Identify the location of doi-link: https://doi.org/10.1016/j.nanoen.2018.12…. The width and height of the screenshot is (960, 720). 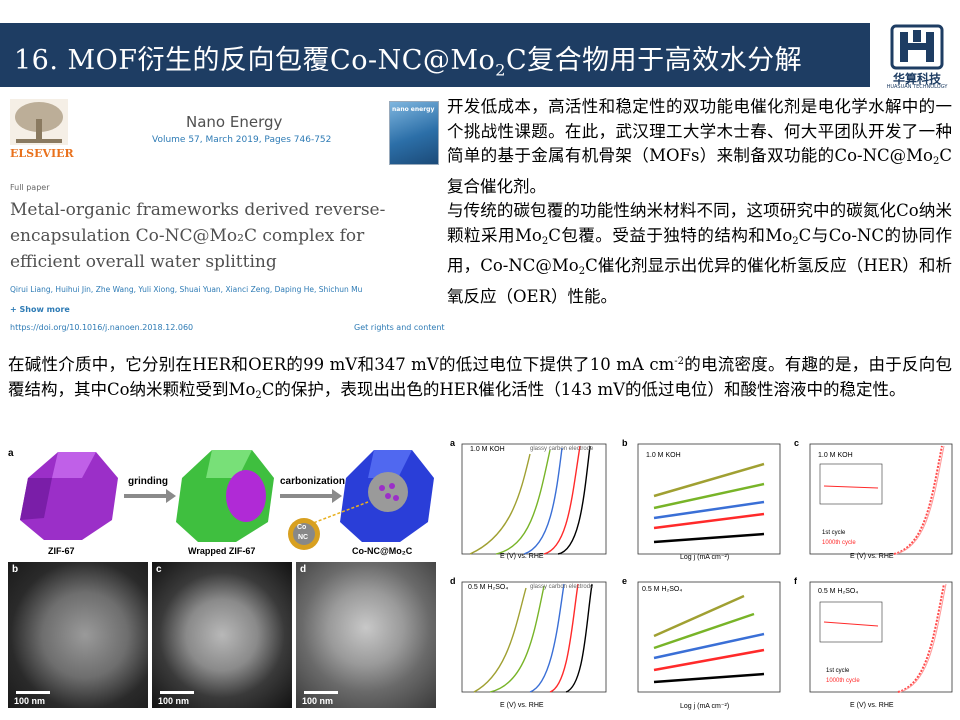
(102, 327).